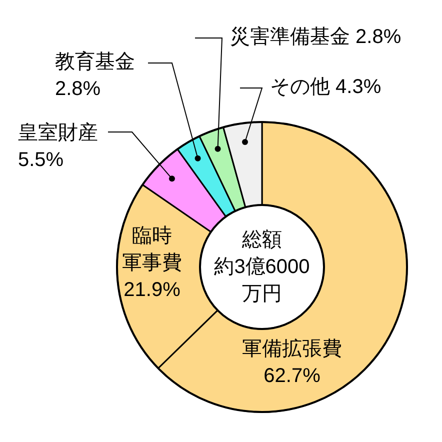 The width and height of the screenshot is (442, 442). What do you see at coordinates (58, 132) in the screenshot?
I see `slice-label: 皇室財産` at bounding box center [58, 132].